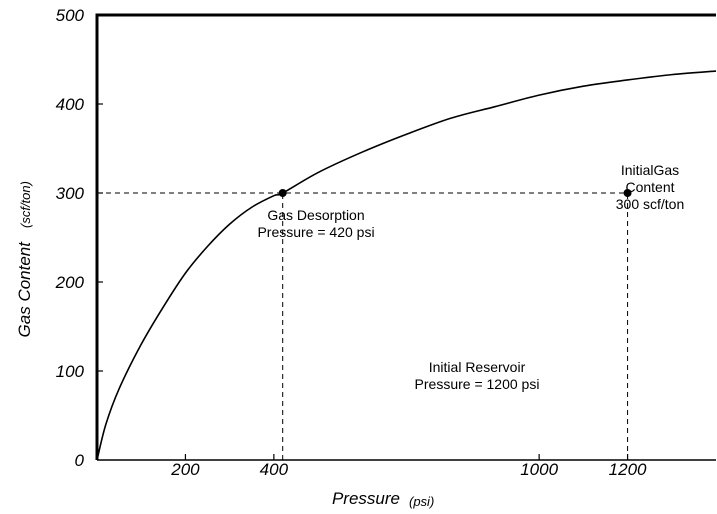 This screenshot has width=717, height=514. What do you see at coordinates (477, 367) in the screenshot?
I see `initial-reservoir-annotation-line-1: Initial Reservoir` at bounding box center [477, 367].